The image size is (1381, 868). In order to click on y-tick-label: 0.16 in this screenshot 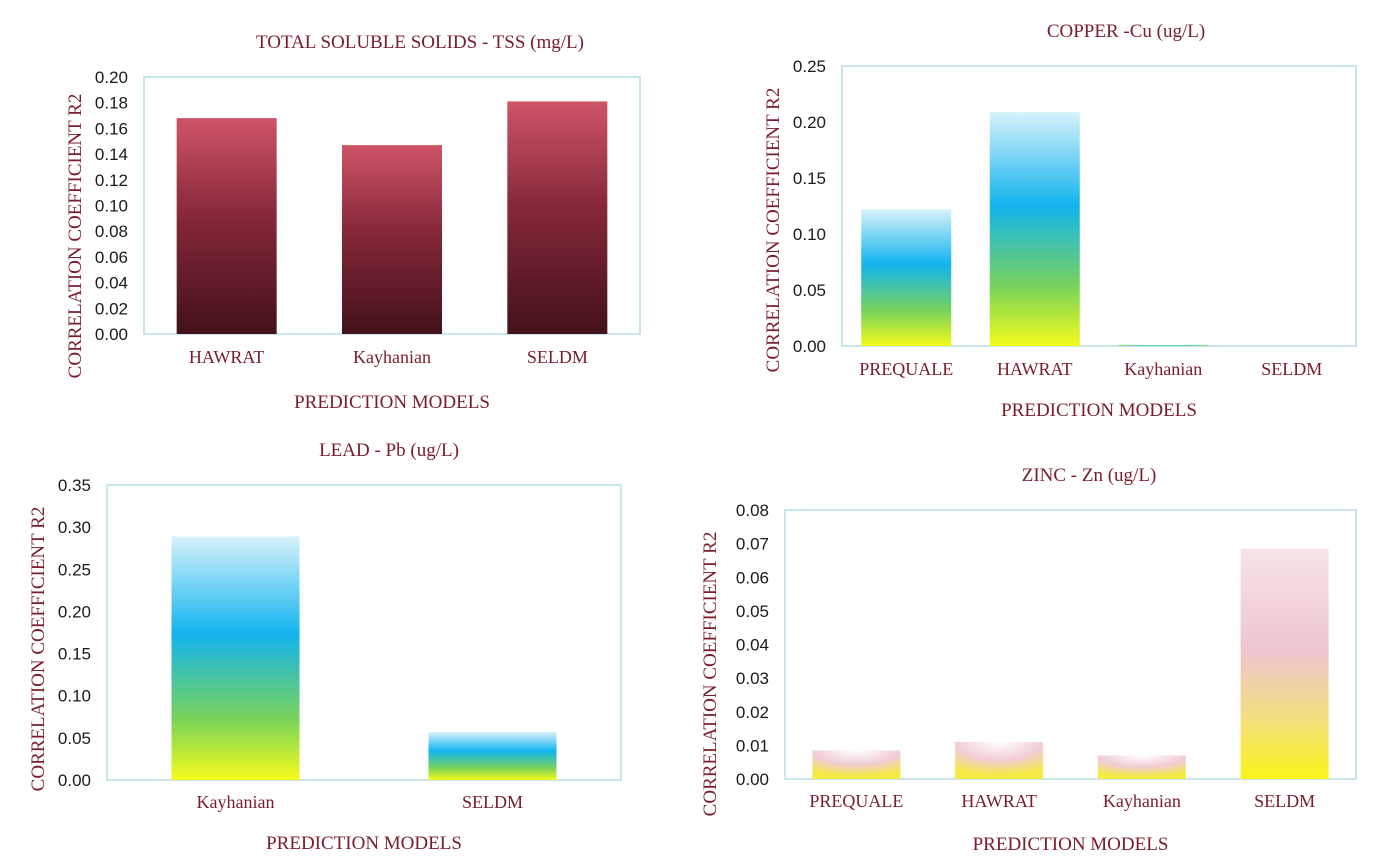, I will do `click(111, 128)`.